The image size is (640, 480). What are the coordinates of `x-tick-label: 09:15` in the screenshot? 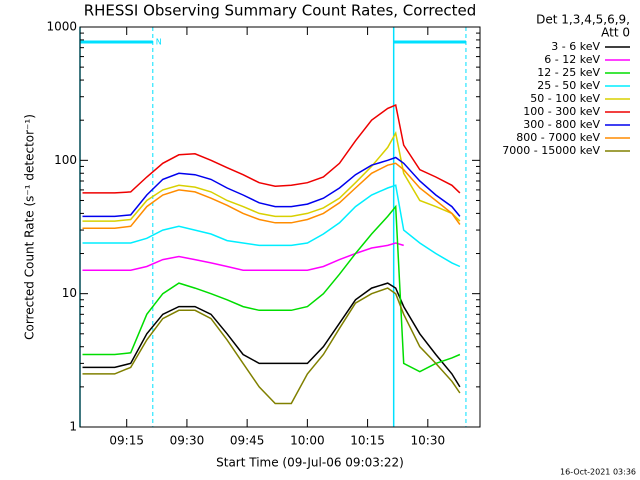 It's located at (126, 441).